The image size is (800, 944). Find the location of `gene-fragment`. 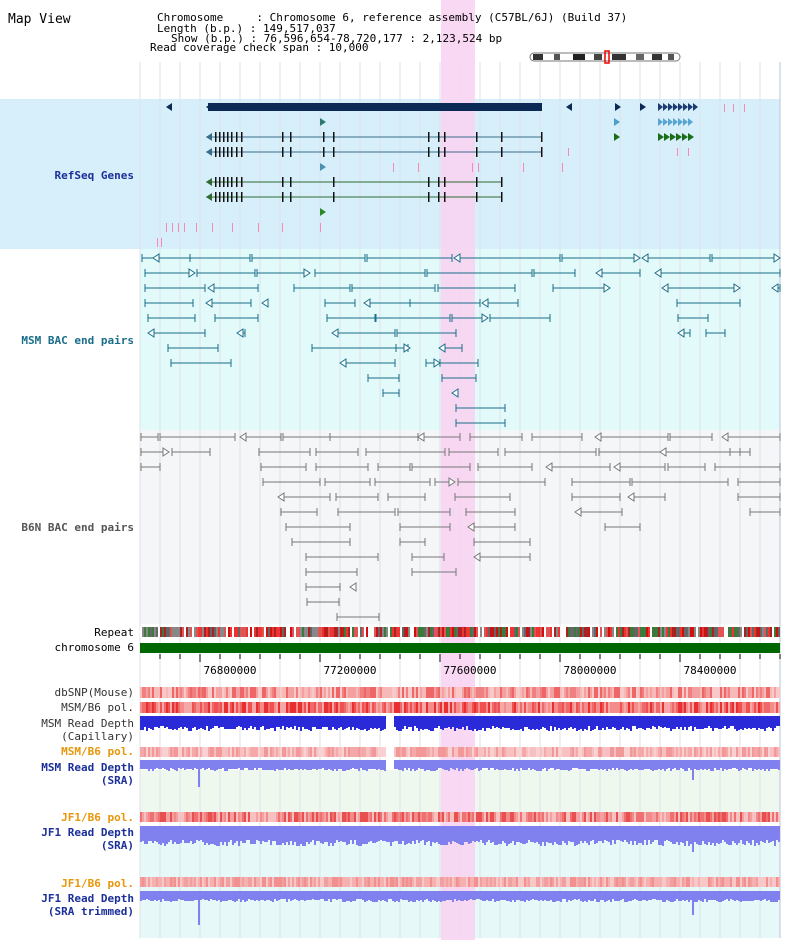

gene-fragment is located at coordinates (196, 227).